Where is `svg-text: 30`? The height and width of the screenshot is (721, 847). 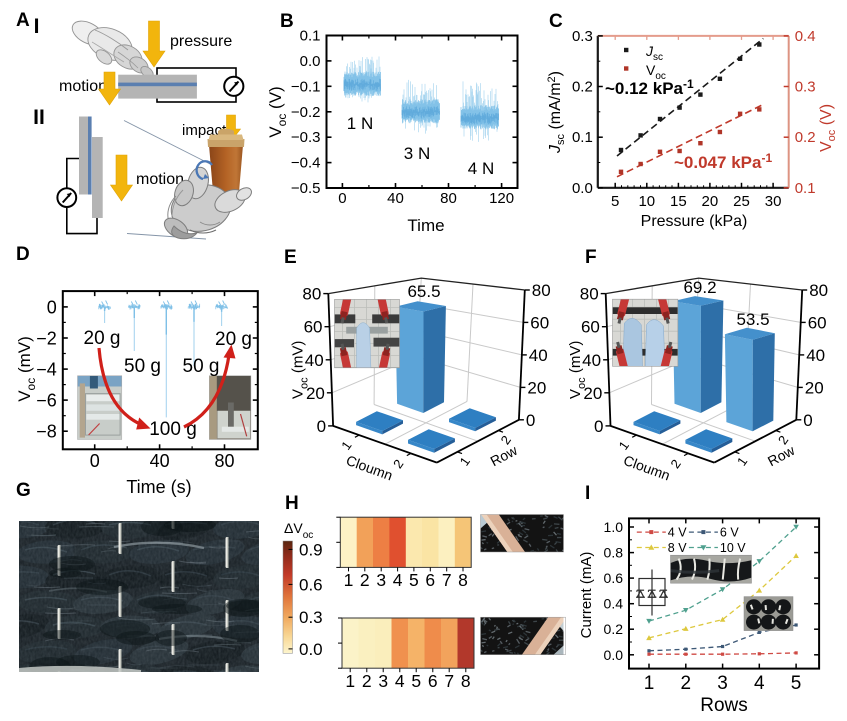
svg-text: 30 is located at coordinates (773, 201).